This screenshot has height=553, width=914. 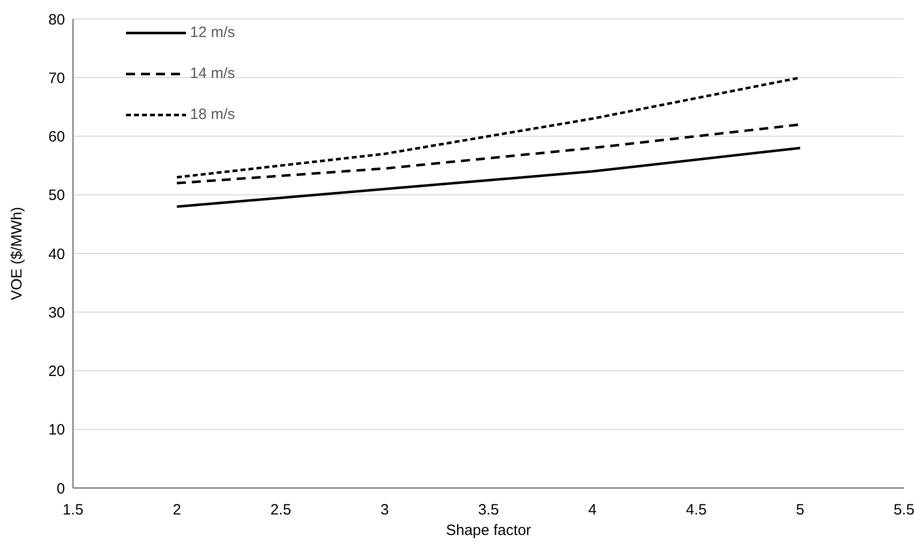 What do you see at coordinates (56, 195) in the screenshot?
I see `y-tick-label: 50` at bounding box center [56, 195].